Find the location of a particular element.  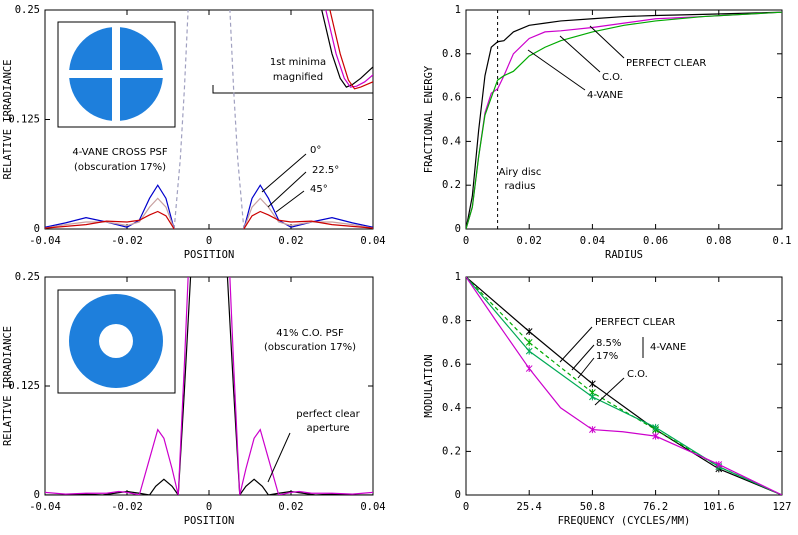

annotation: 4-VANE is located at coordinates (668, 347).